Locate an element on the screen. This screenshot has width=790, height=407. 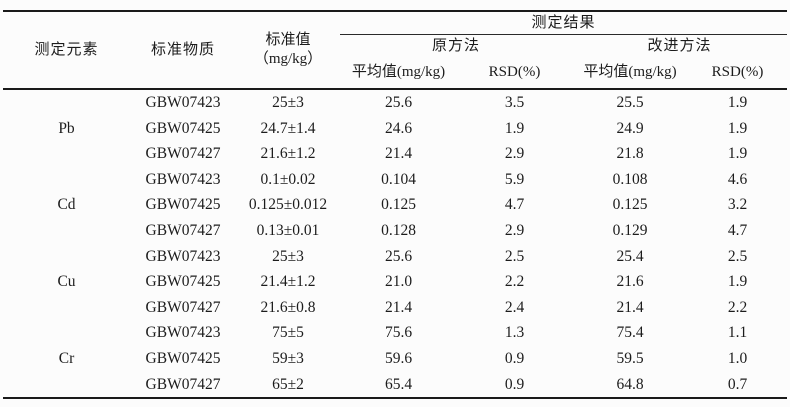
improved-mean-cell: 64.8 is located at coordinates (630, 384).